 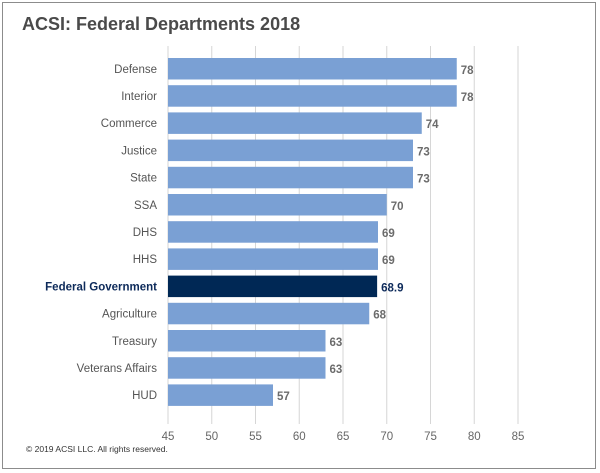 What do you see at coordinates (145, 233) in the screenshot?
I see `category-label: DHS` at bounding box center [145, 233].